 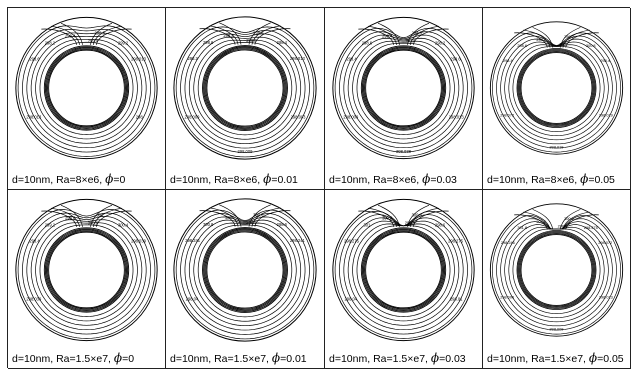 I want to click on contour-label: 298.039, so click(x=34, y=298).